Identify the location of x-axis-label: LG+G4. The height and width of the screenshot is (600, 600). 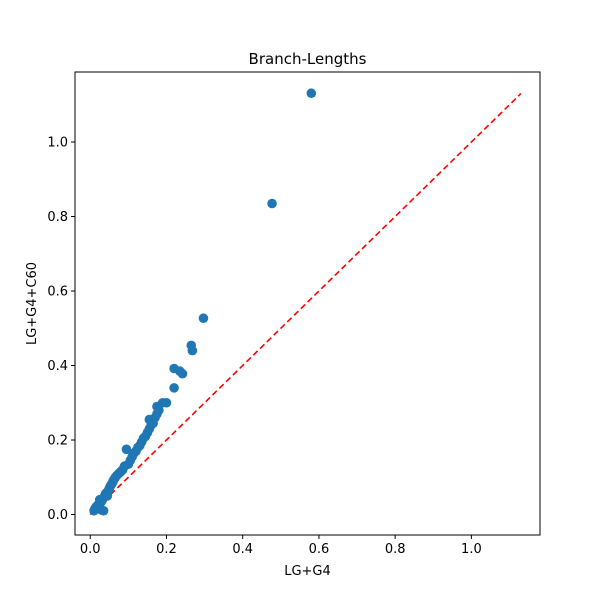
(307, 571).